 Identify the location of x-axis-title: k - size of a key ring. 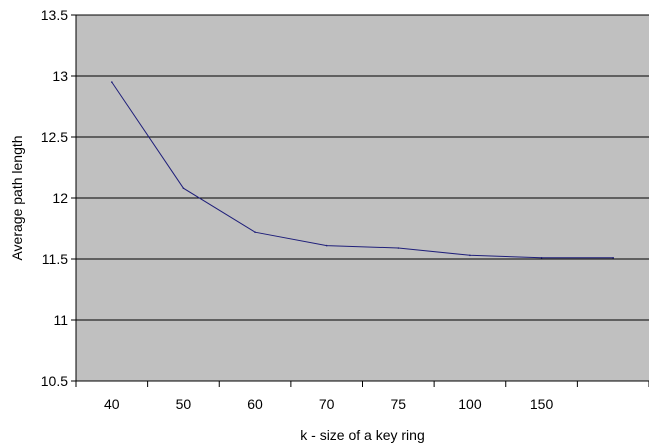
(362, 435).